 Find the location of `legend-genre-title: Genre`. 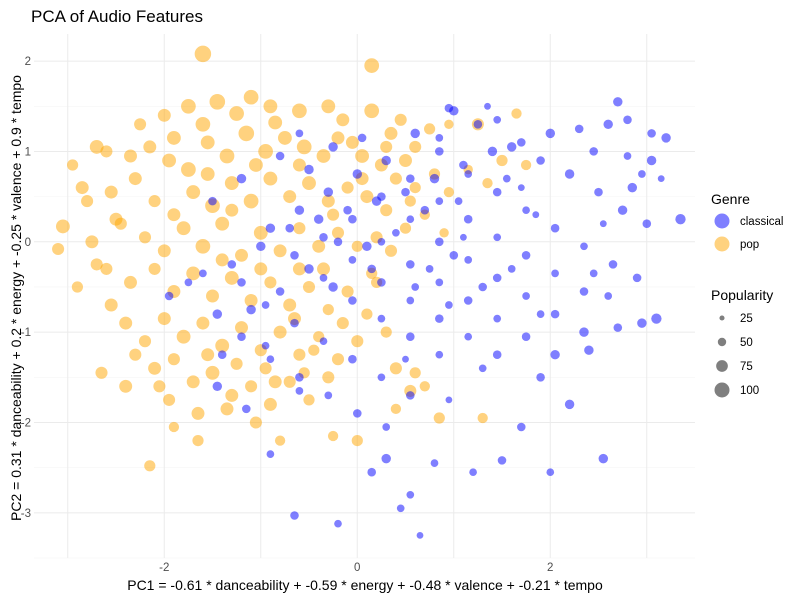

legend-genre-title: Genre is located at coordinates (730, 199).